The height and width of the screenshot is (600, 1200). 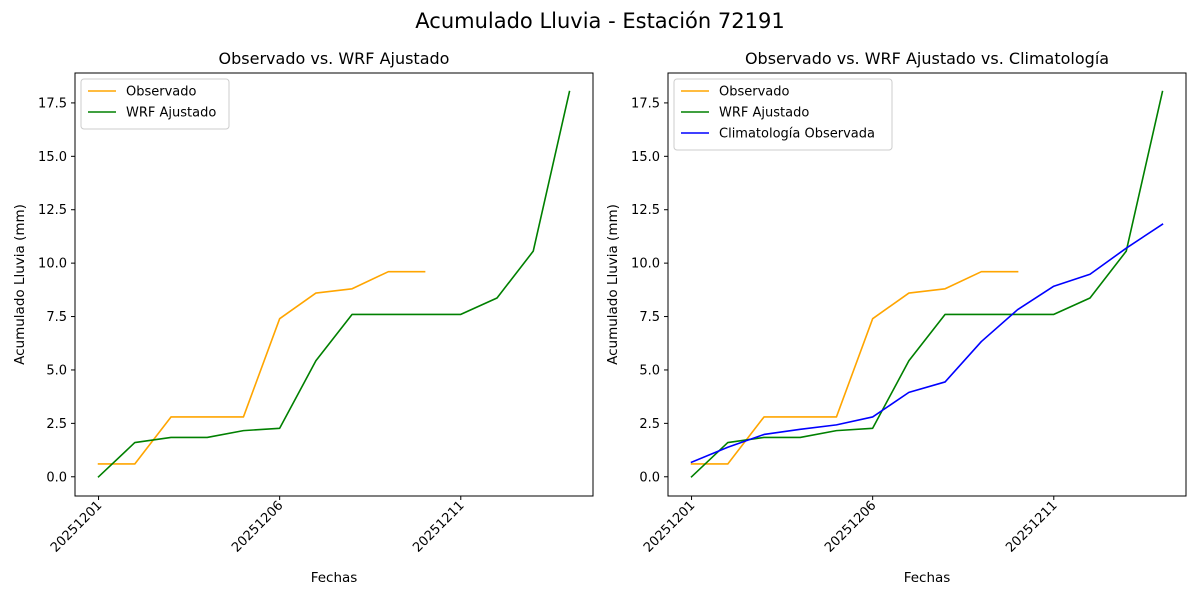 I want to click on legend-entry: Climatología Observada, so click(x=797, y=134).